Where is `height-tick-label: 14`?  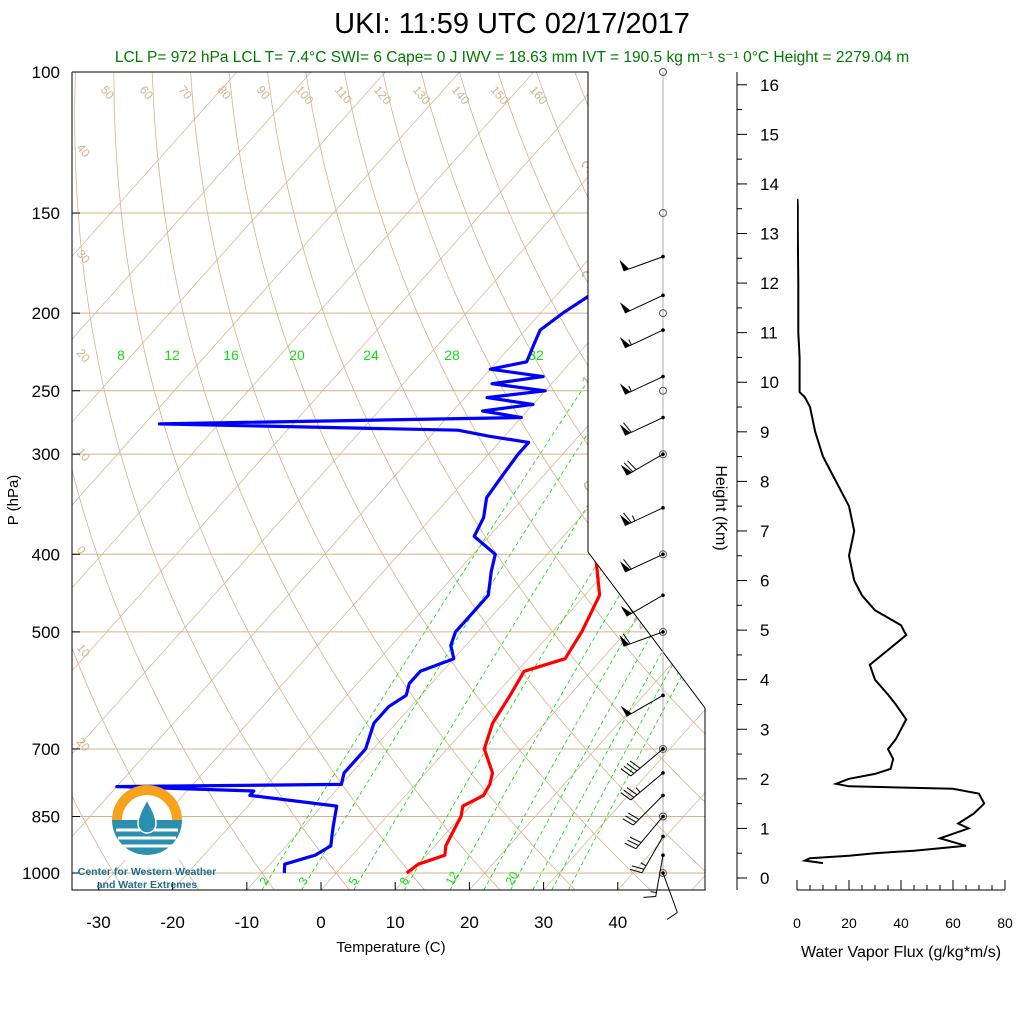 height-tick-label: 14 is located at coordinates (769, 184).